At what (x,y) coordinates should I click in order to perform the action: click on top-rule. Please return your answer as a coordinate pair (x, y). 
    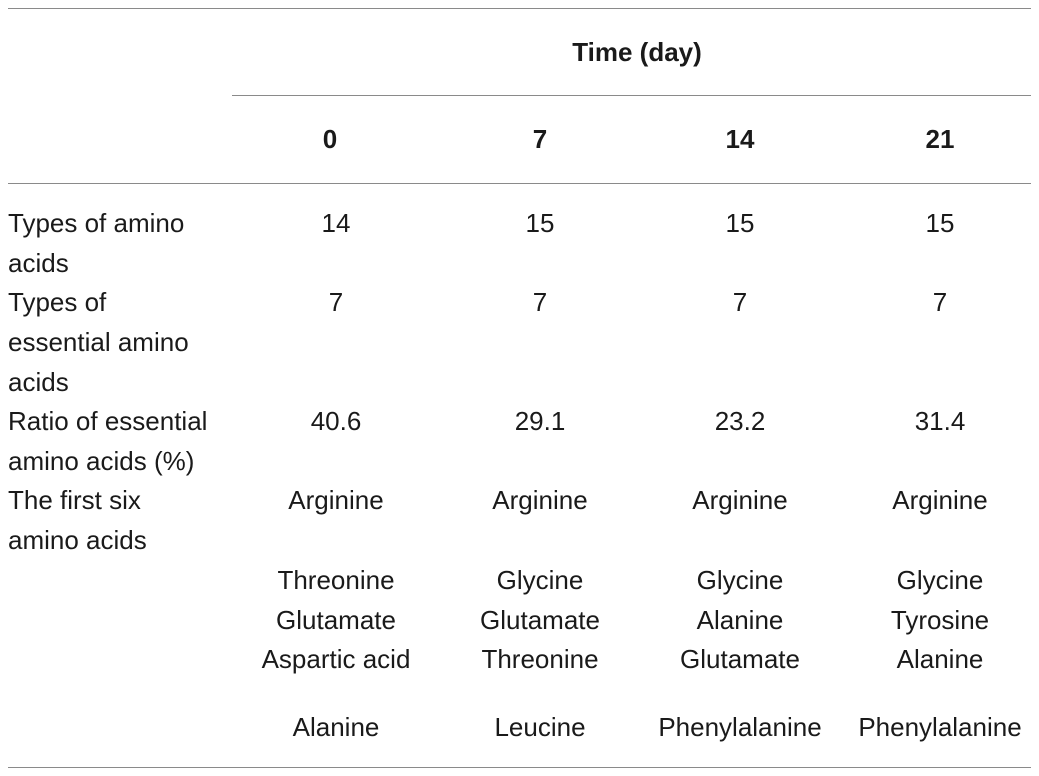
    Looking at the image, I should click on (519, 8).